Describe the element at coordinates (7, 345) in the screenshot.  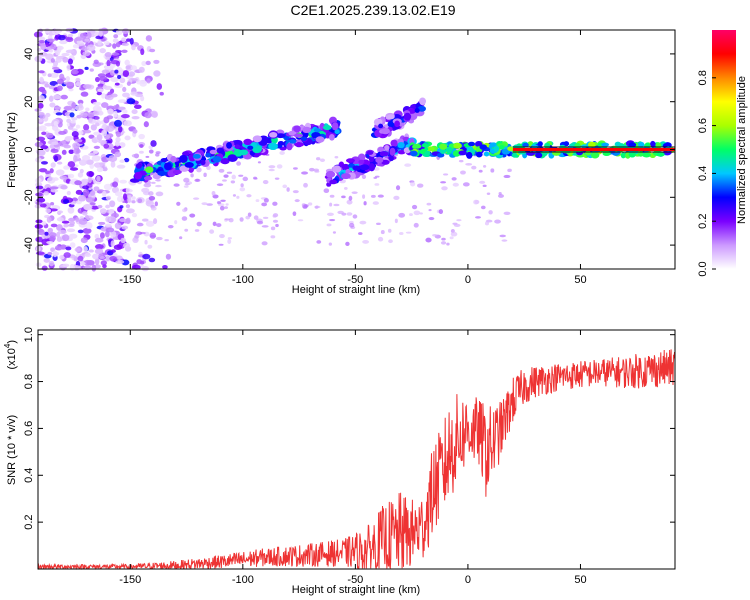
I see `snr-scale-exponent: 4` at that location.